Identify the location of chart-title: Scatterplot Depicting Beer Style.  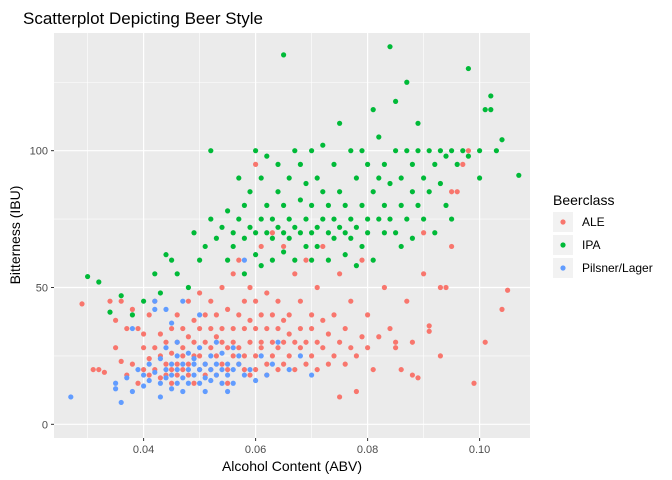
(143, 18).